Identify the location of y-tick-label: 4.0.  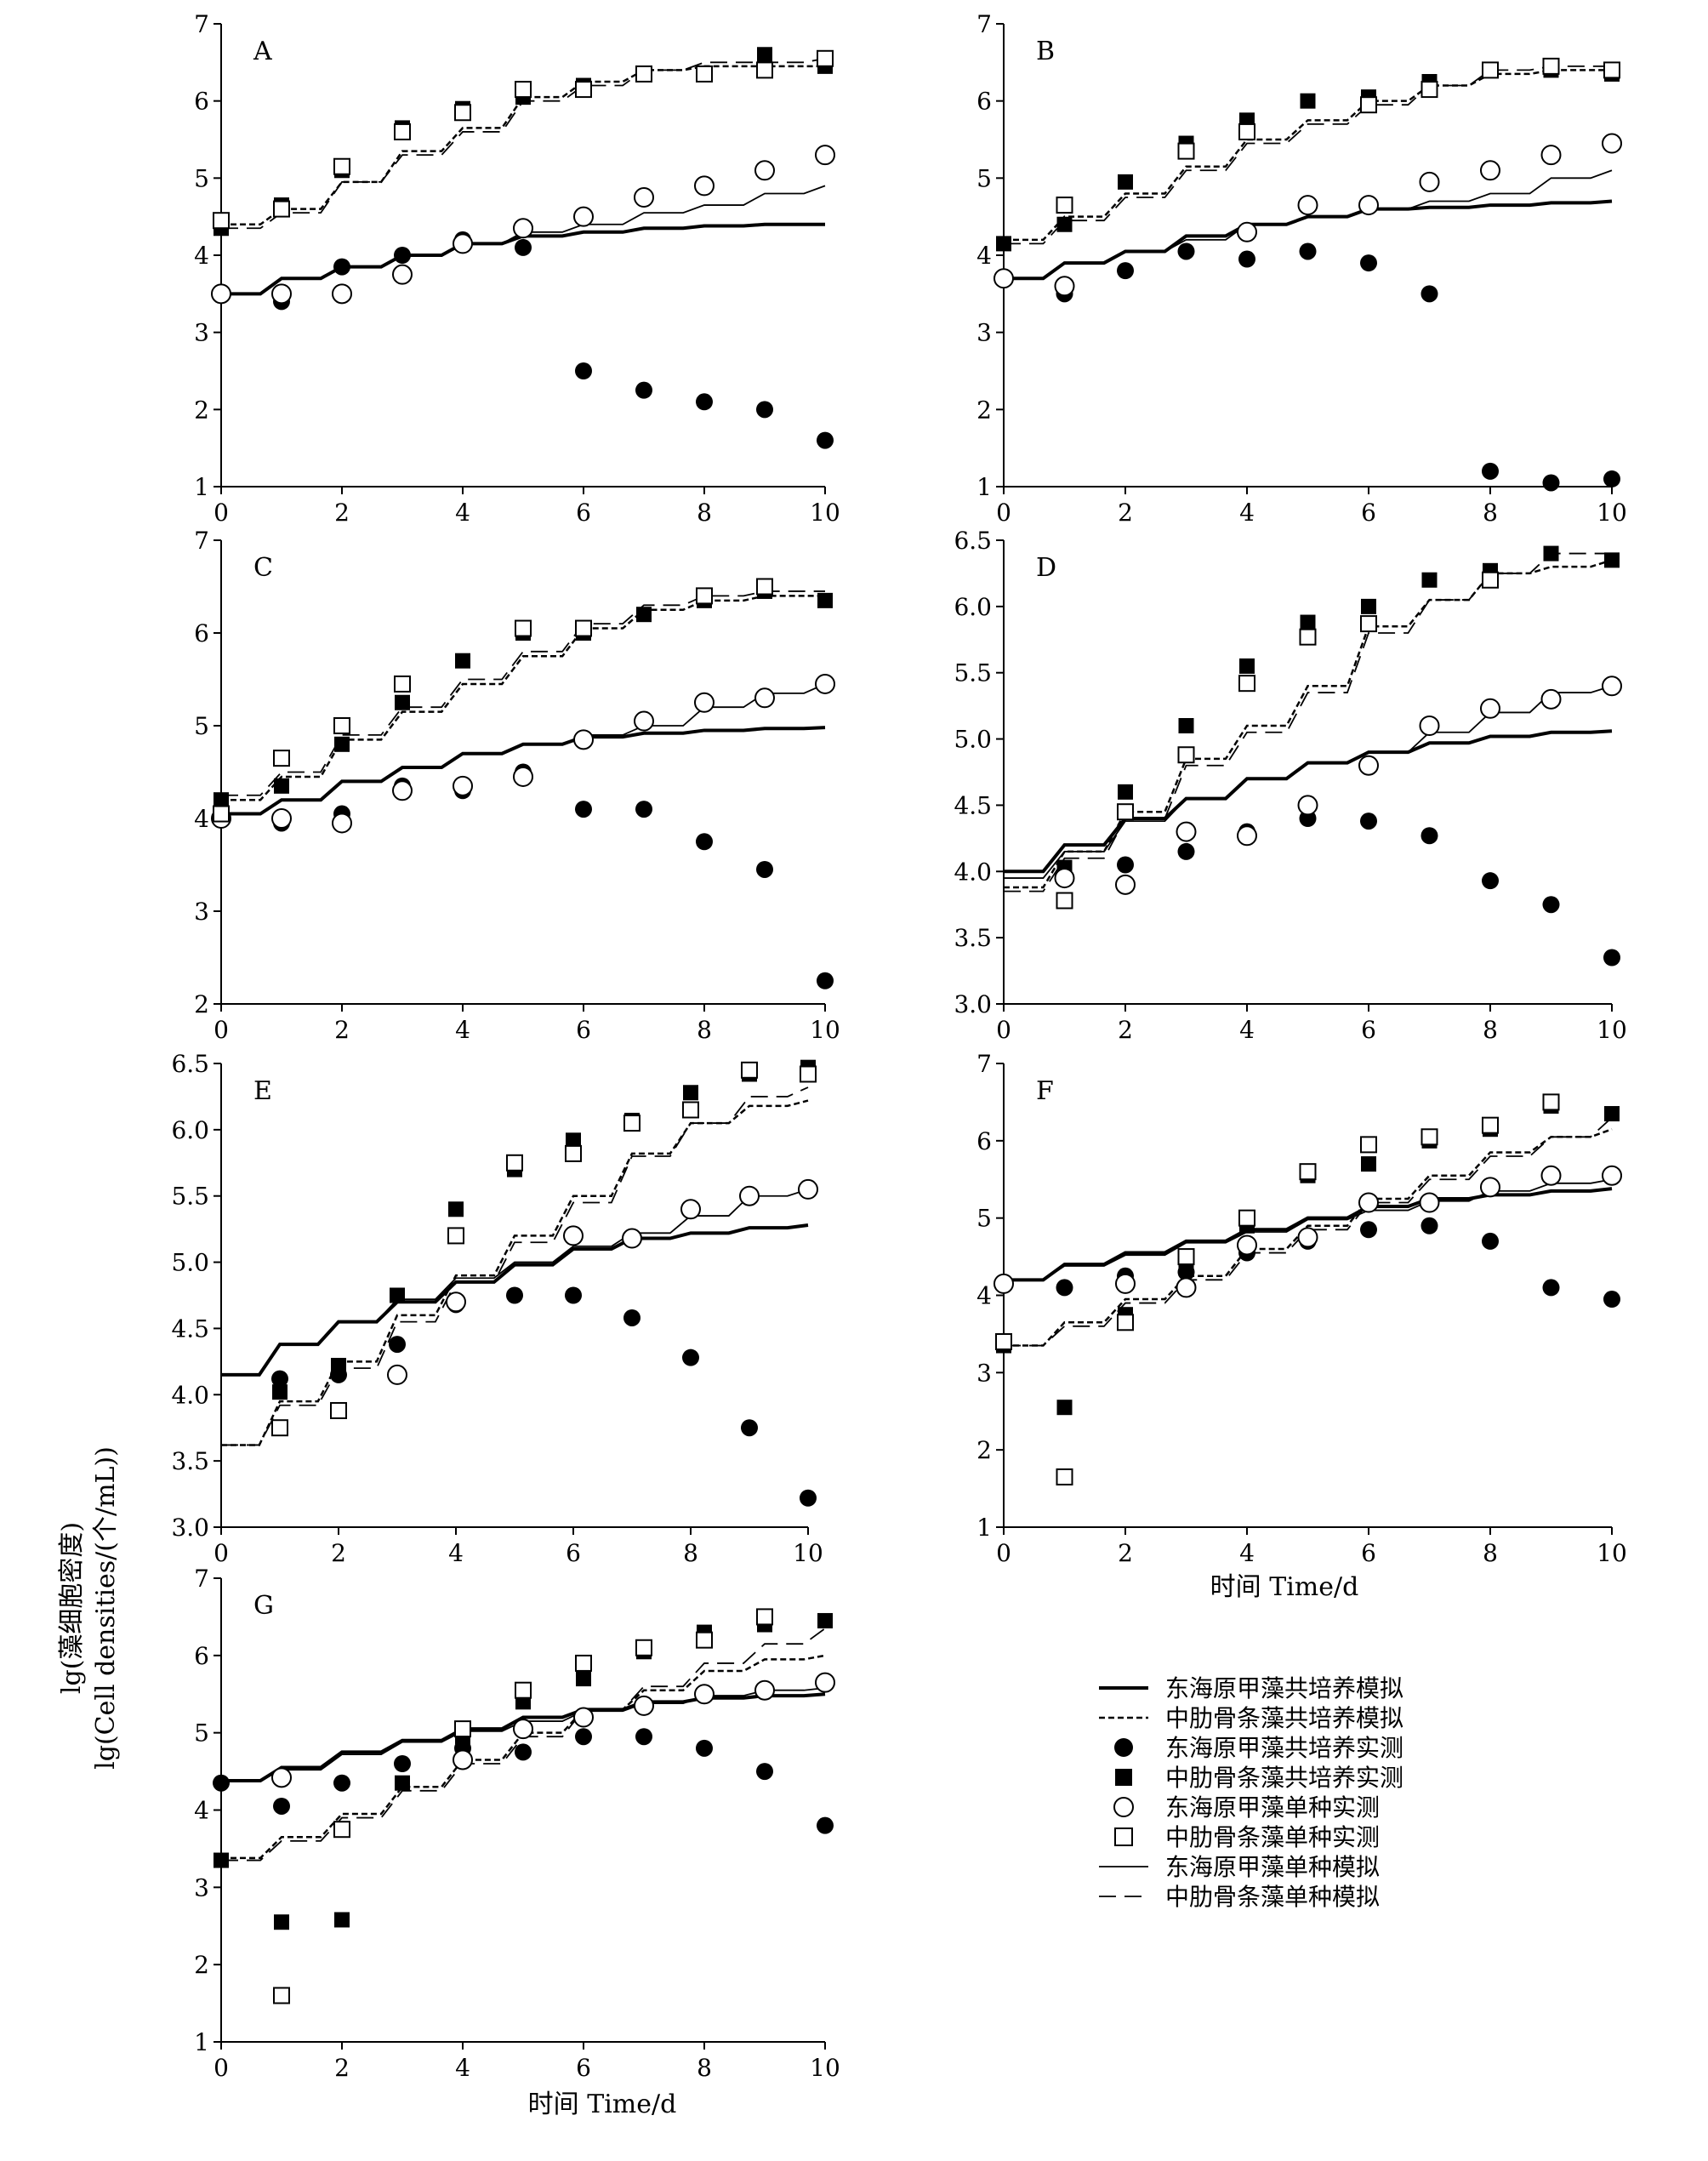
(190, 1395).